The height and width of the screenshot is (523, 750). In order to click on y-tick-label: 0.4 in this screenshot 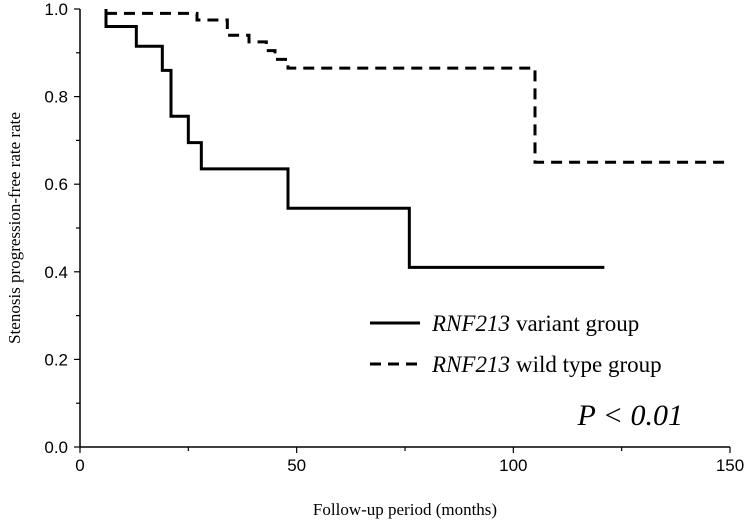, I will do `click(56, 272)`.